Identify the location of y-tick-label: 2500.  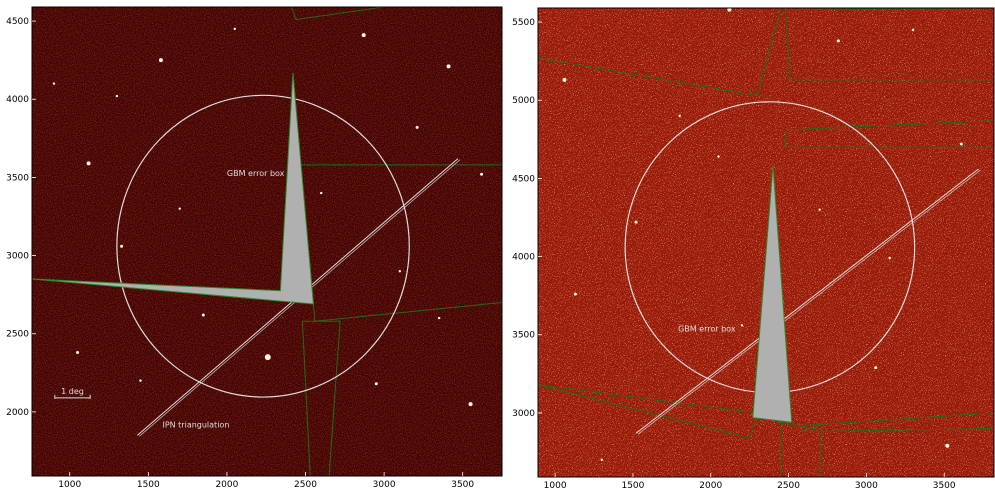
(17, 335).